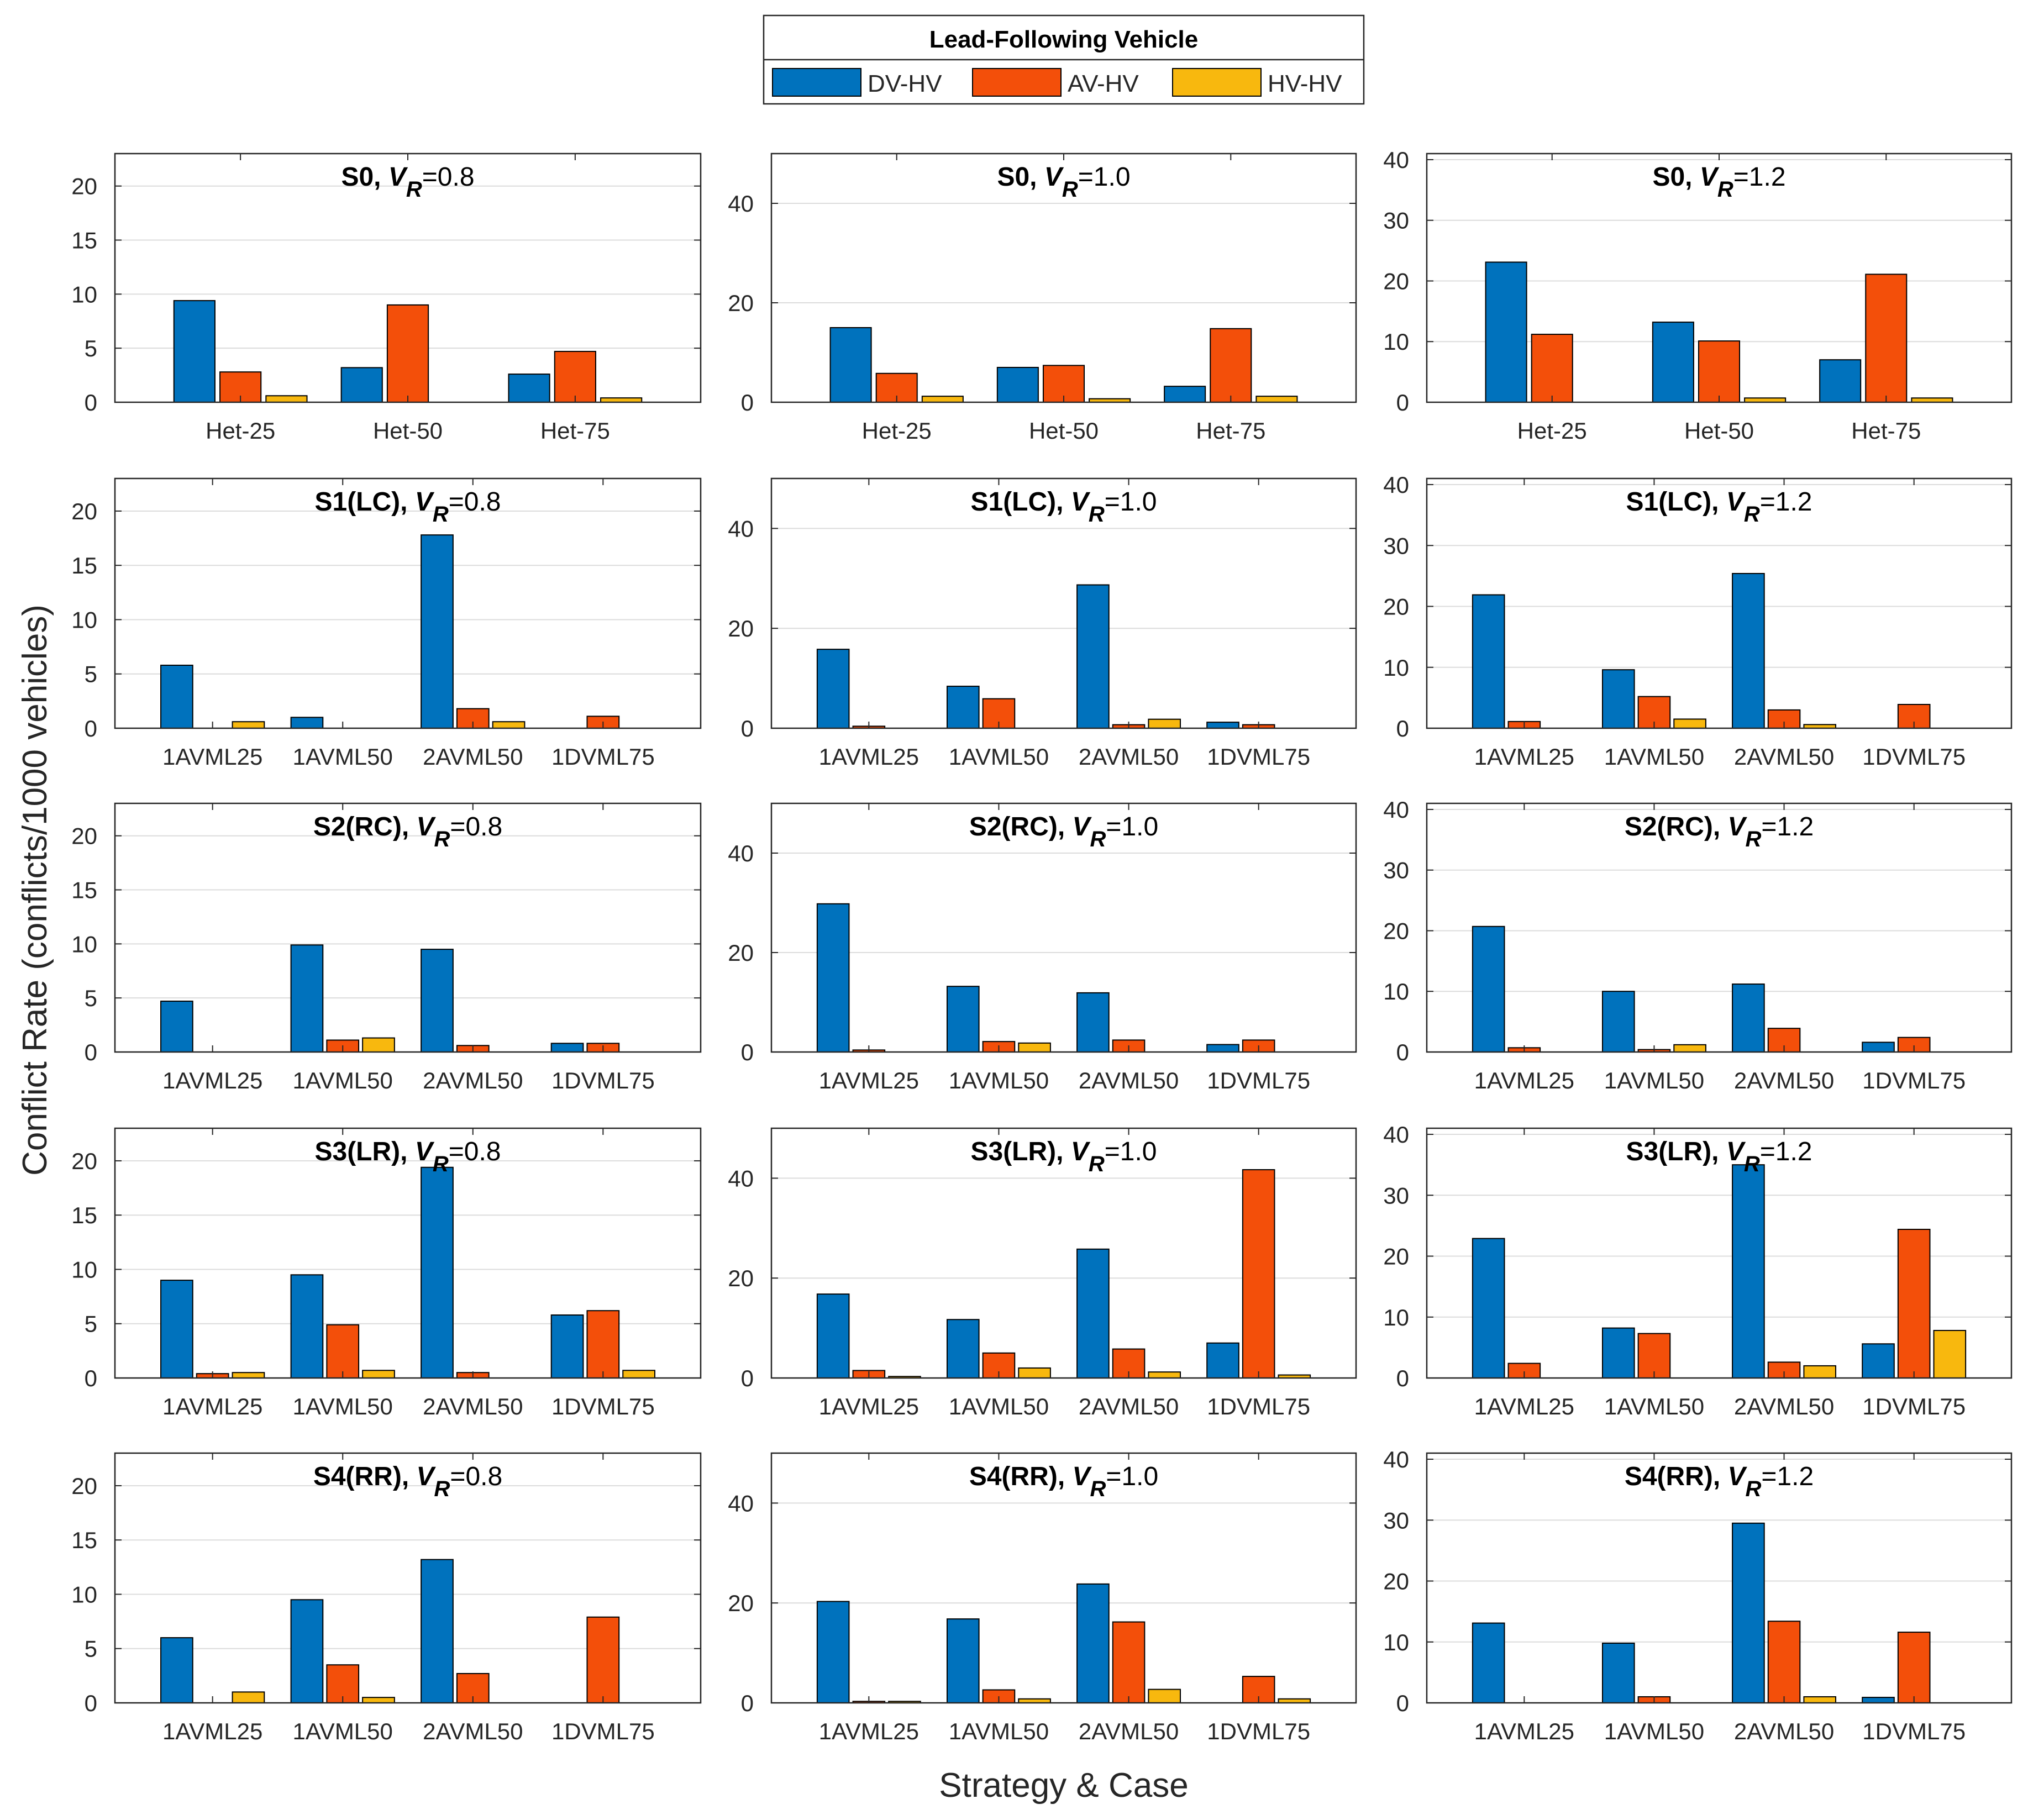 This screenshot has height=1820, width=2028. I want to click on legend-swatch-dv-hv, so click(817, 82).